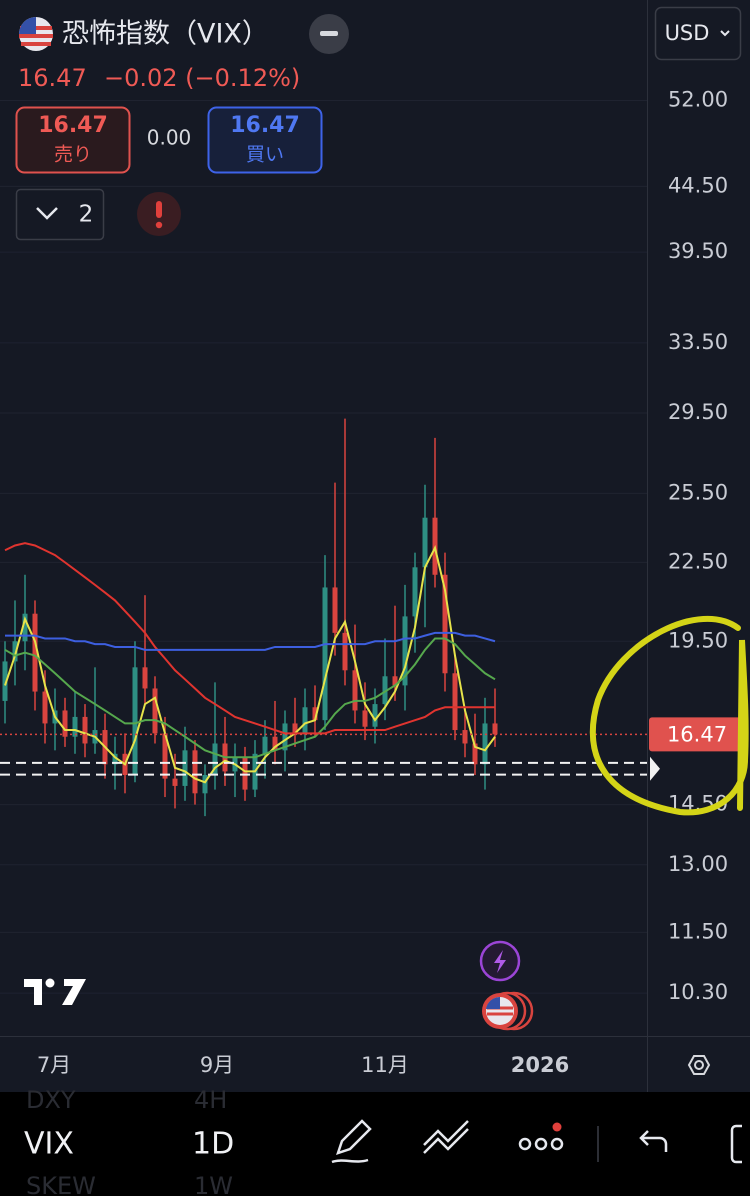 The image size is (750, 1196). Describe the element at coordinates (210, 1100) in the screenshot. I see `behind-interval: 4H` at that location.